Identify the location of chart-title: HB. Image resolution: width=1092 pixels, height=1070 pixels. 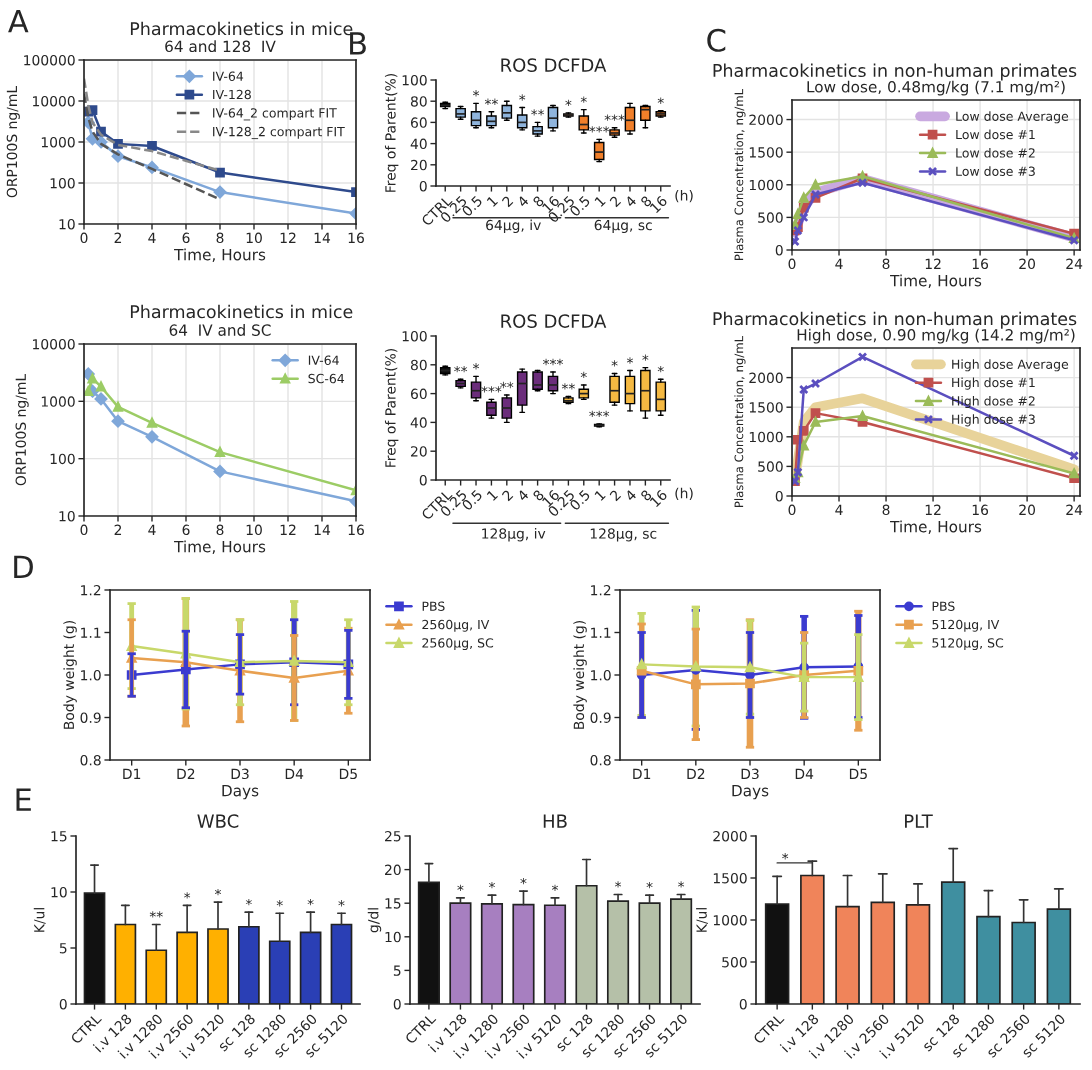
(555, 821).